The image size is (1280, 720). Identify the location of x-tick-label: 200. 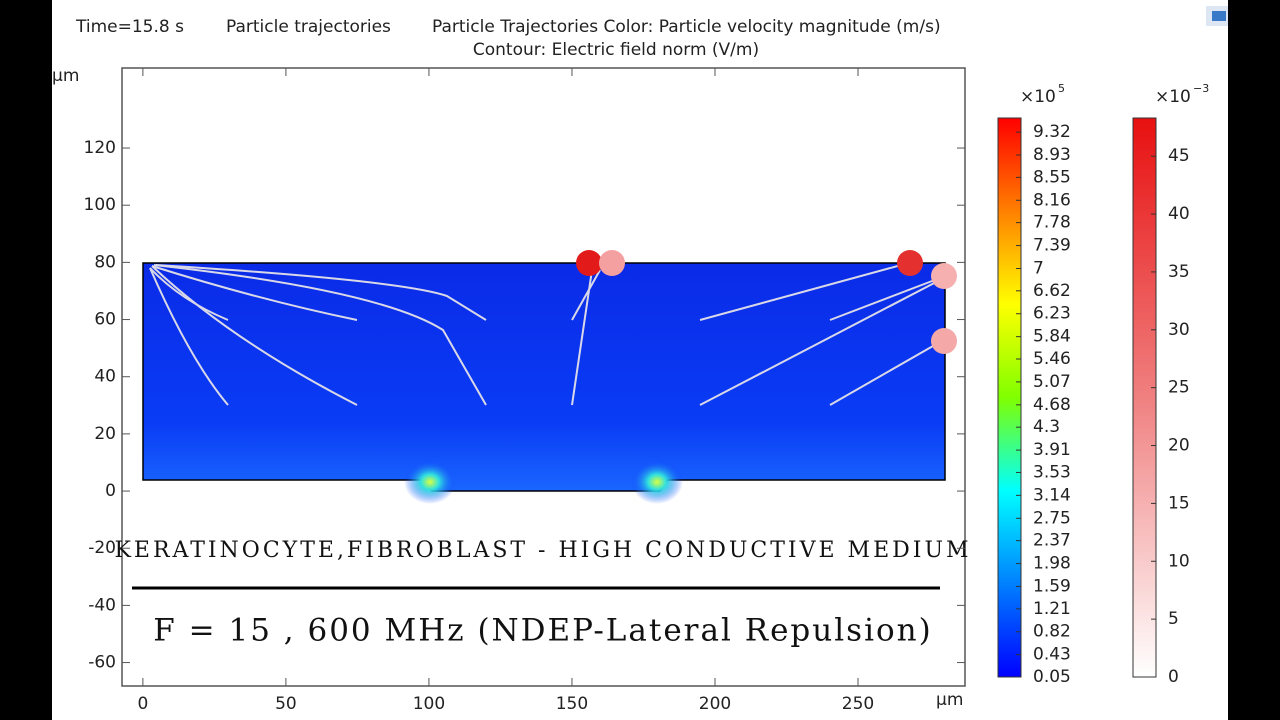
(715, 704).